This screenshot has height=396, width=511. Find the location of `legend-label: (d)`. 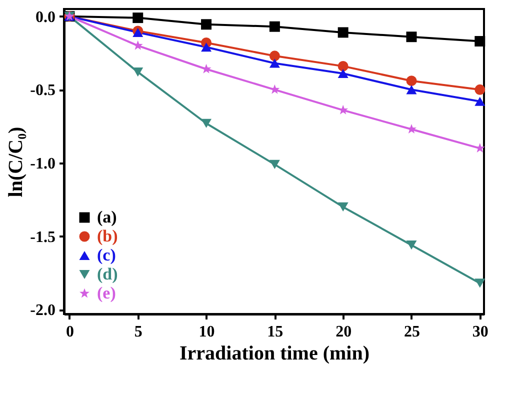

legend-label: (d) is located at coordinates (107, 274).